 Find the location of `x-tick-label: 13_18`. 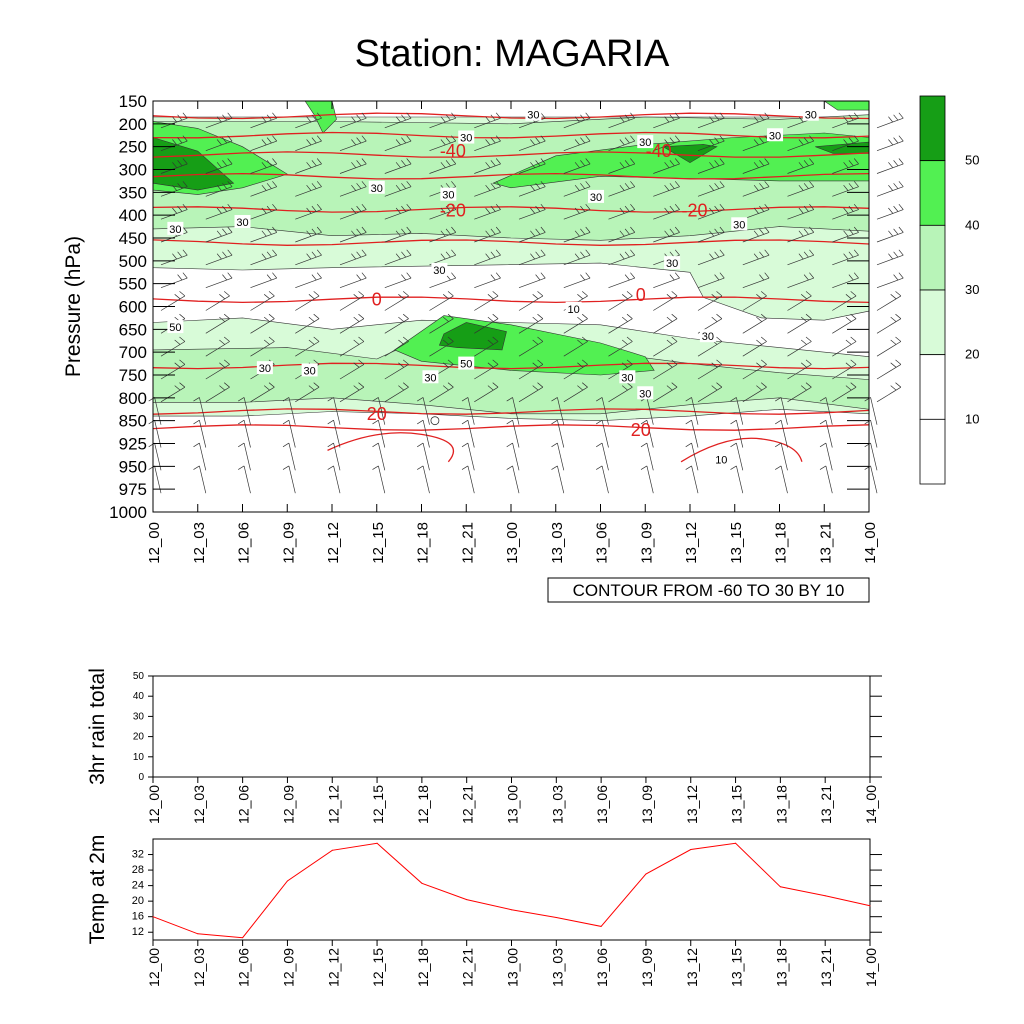

x-tick-label: 13_18 is located at coordinates (781, 543).